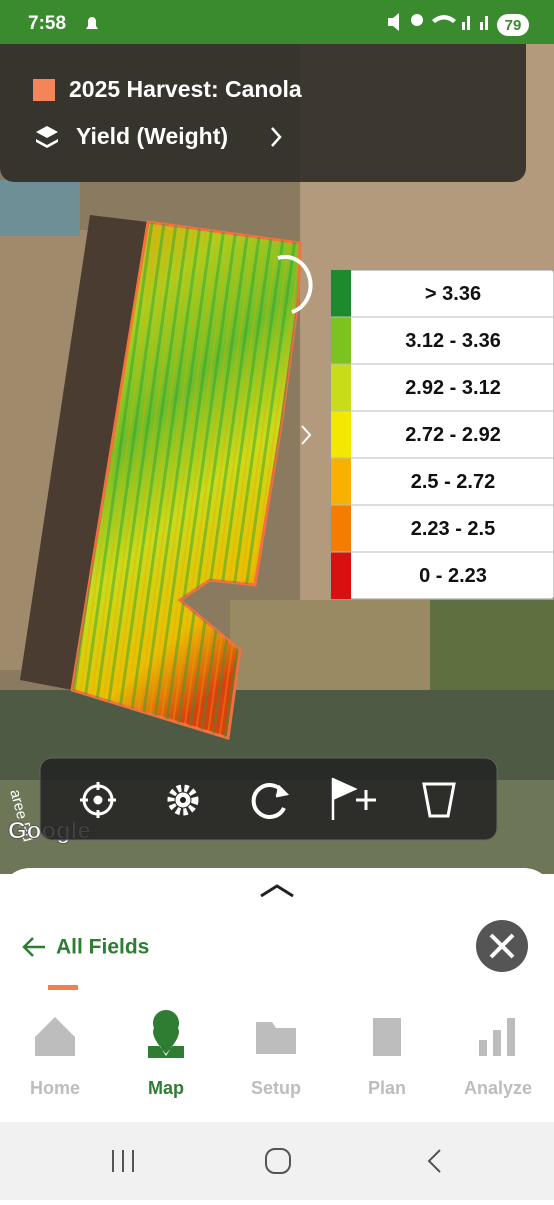 Image resolution: width=554 pixels, height=1205 pixels. I want to click on nav-label: Analyze, so click(498, 1088).